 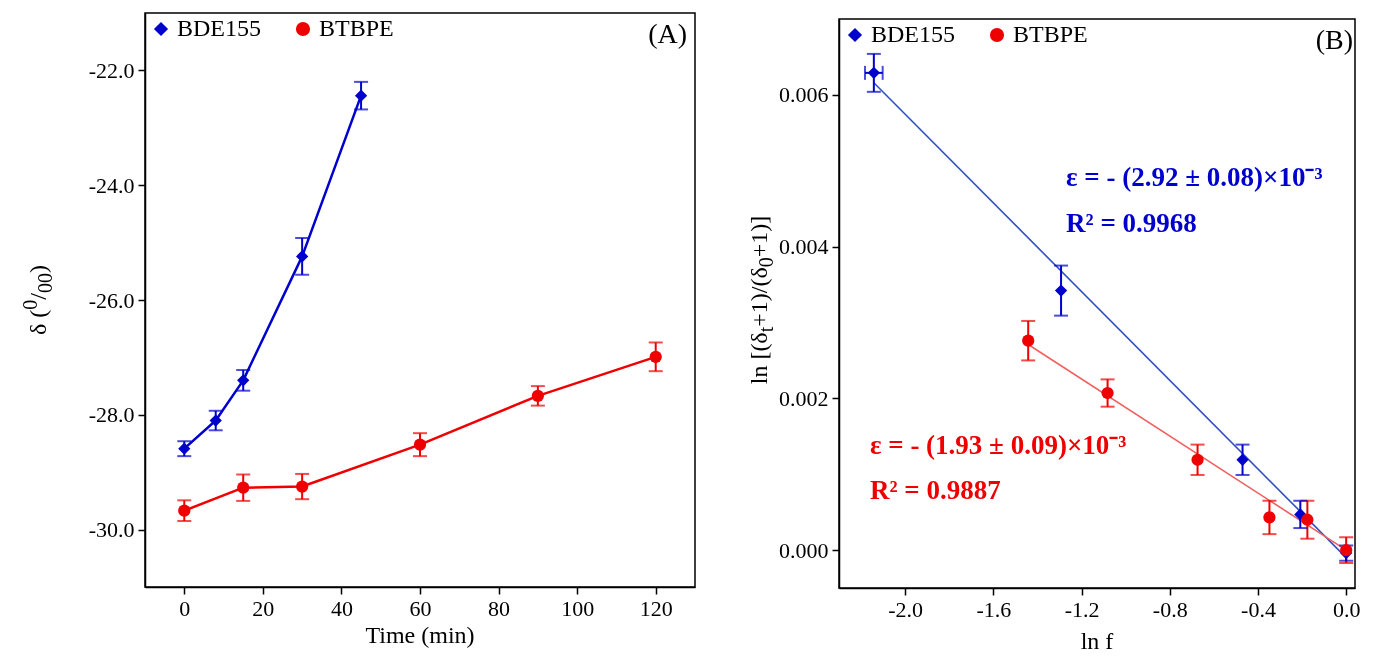 What do you see at coordinates (667, 33) in the screenshot?
I see `annotation: (A)` at bounding box center [667, 33].